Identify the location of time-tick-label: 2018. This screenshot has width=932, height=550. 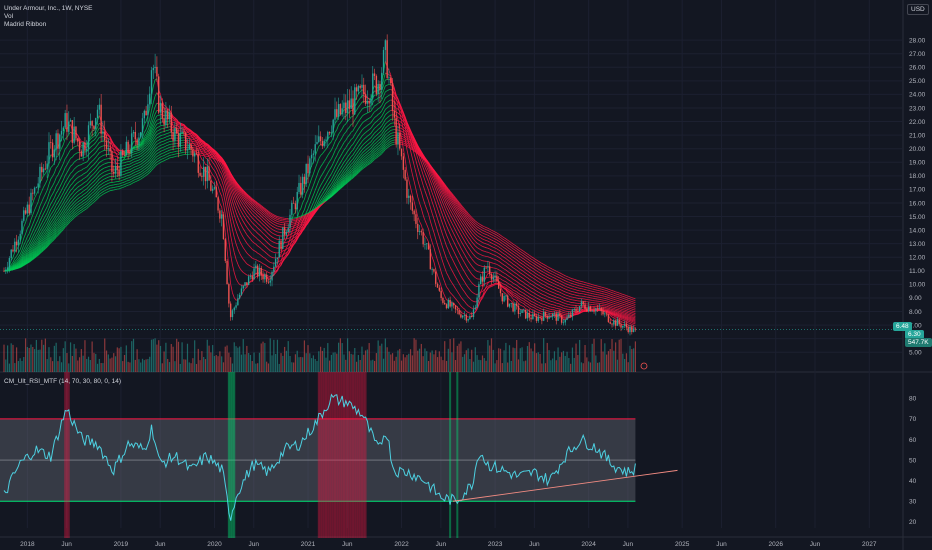
(27, 544).